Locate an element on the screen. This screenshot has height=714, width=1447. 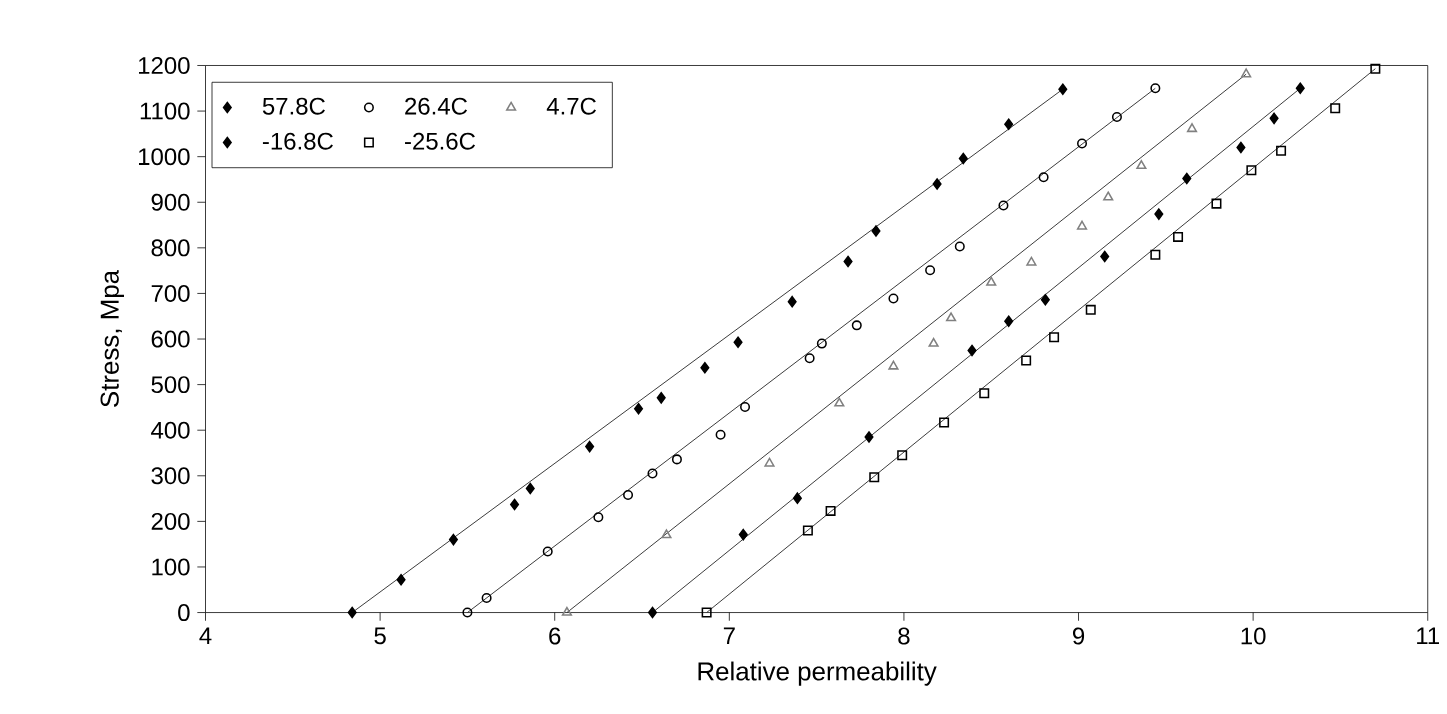
x-tick-label: 5 is located at coordinates (380, 636).